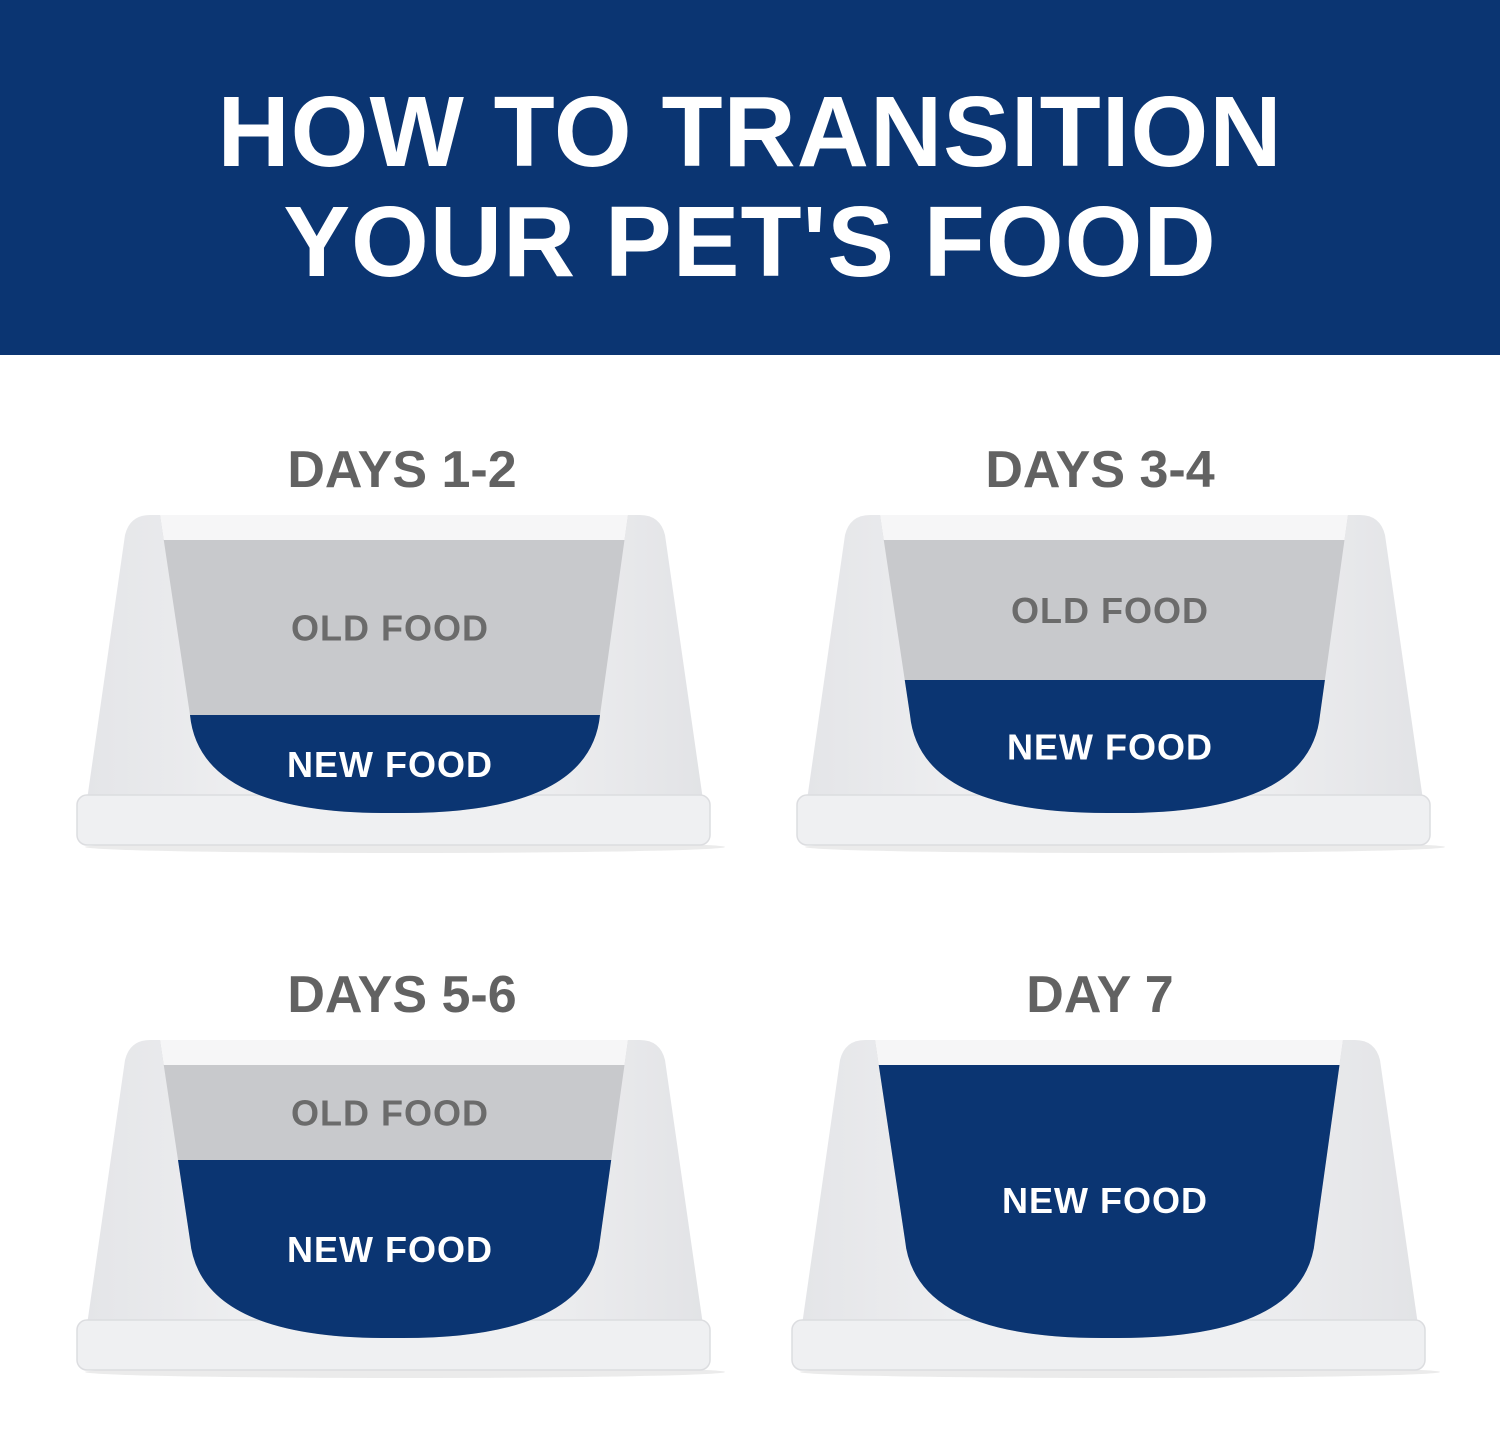  I want to click on step-title: DAYS 5-6, so click(402, 995).